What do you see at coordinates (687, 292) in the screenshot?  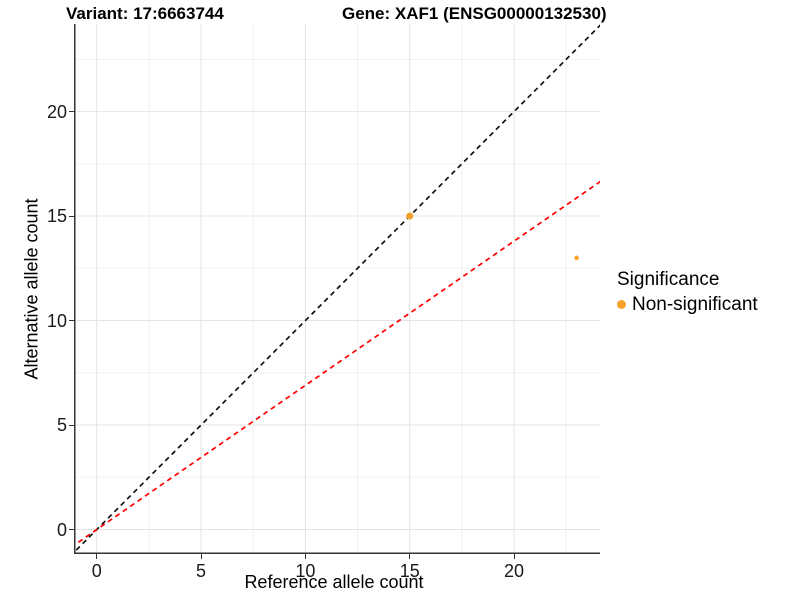 I see `legend: Significance Non-significant` at bounding box center [687, 292].